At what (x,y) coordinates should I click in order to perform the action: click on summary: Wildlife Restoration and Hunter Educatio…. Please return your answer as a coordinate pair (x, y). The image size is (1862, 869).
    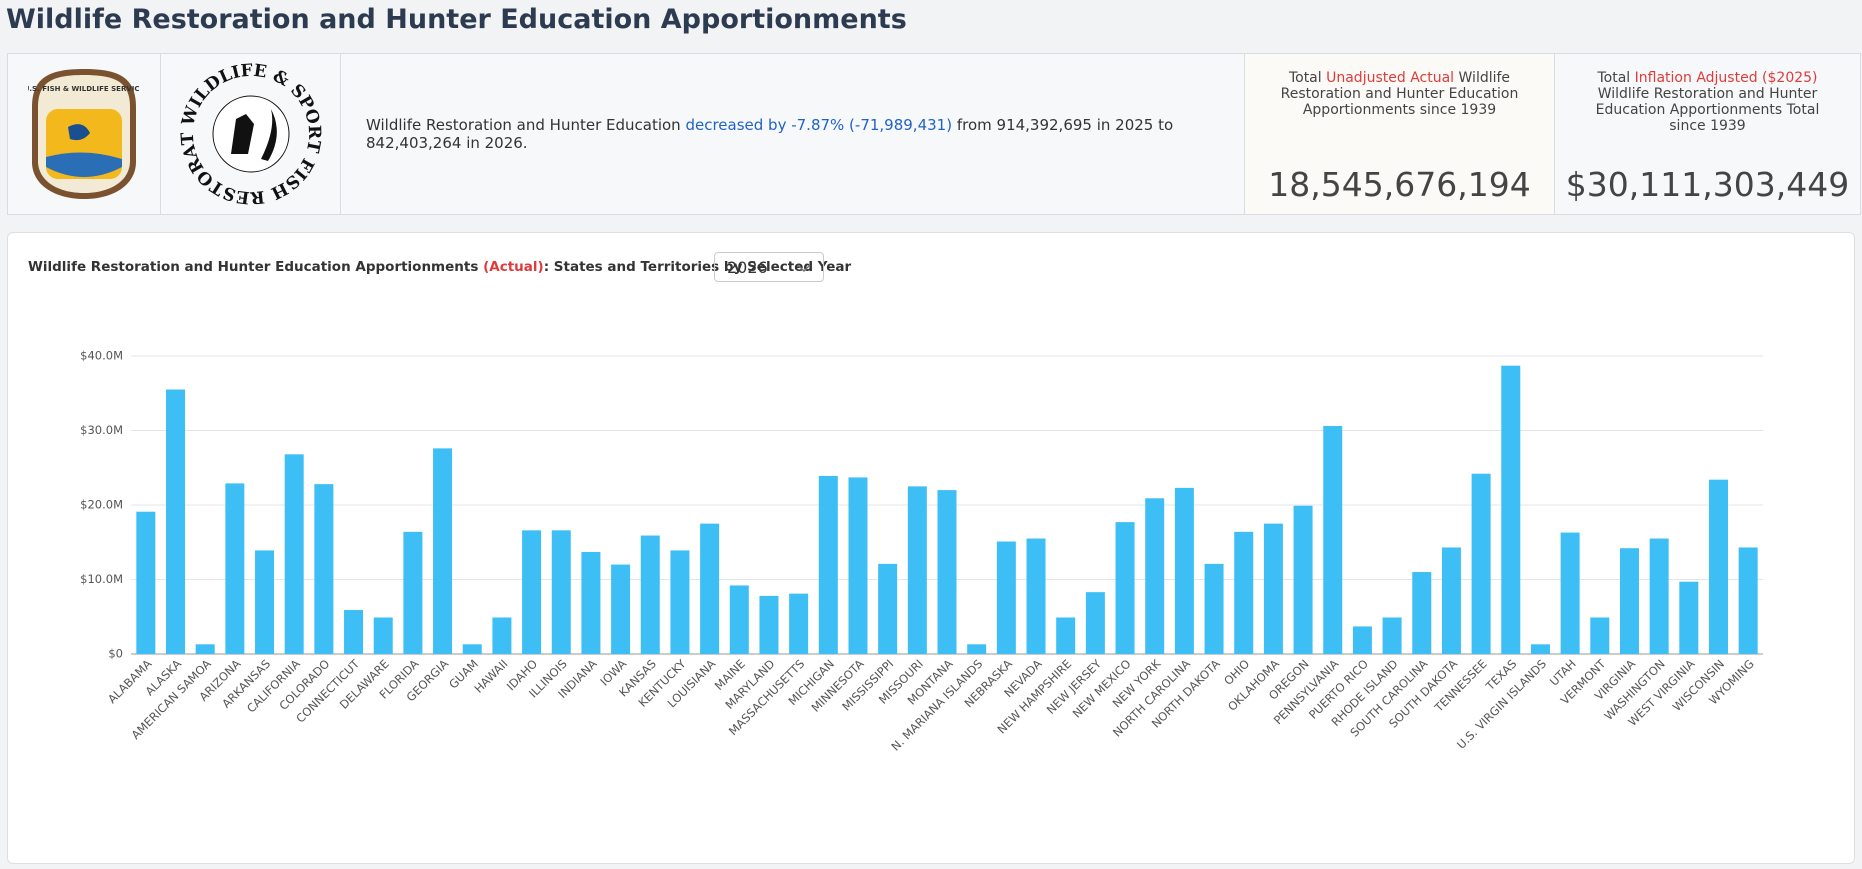
    Looking at the image, I should click on (793, 134).